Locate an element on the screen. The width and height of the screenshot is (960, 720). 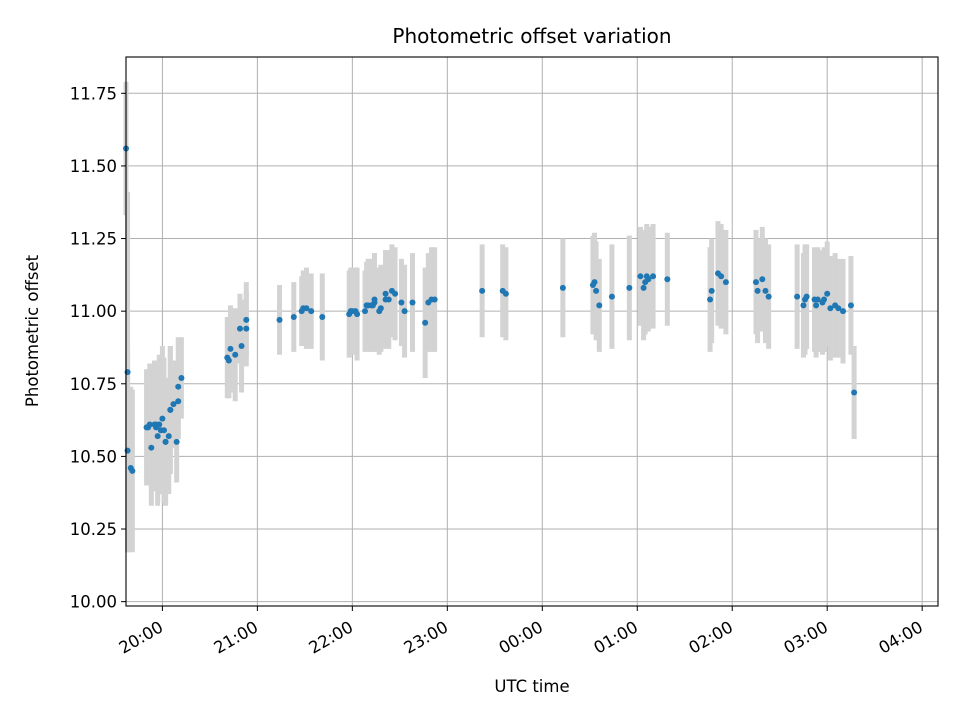
y-tick-label: 10.75 is located at coordinates (93, 384).